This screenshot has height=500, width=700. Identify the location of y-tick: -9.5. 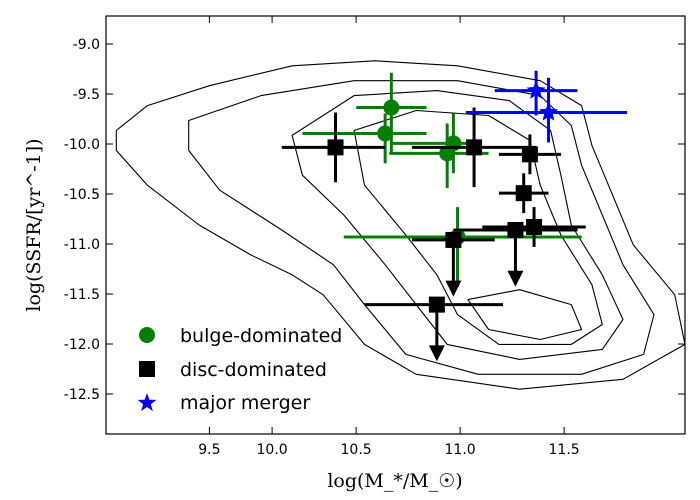
(379, 95).